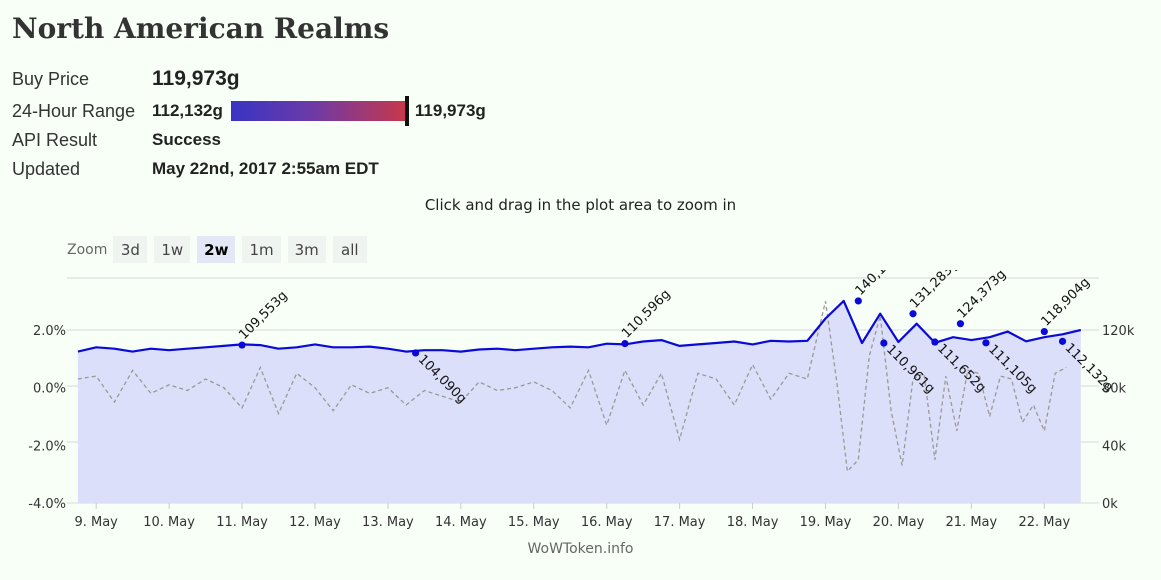 The image size is (1161, 580). I want to click on api-row: API Result Success, so click(116, 140).